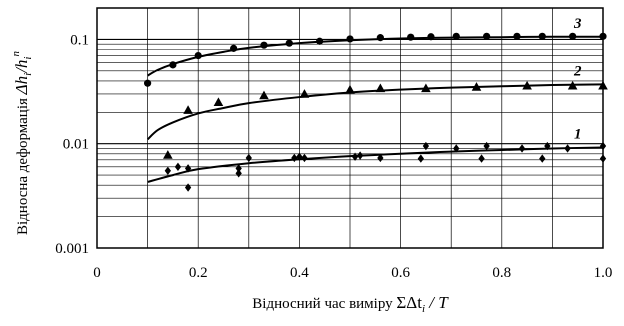 This screenshot has width=624, height=326. What do you see at coordinates (21, 67) in the screenshot?
I see `y-axis-title-sep: /h` at bounding box center [21, 67].